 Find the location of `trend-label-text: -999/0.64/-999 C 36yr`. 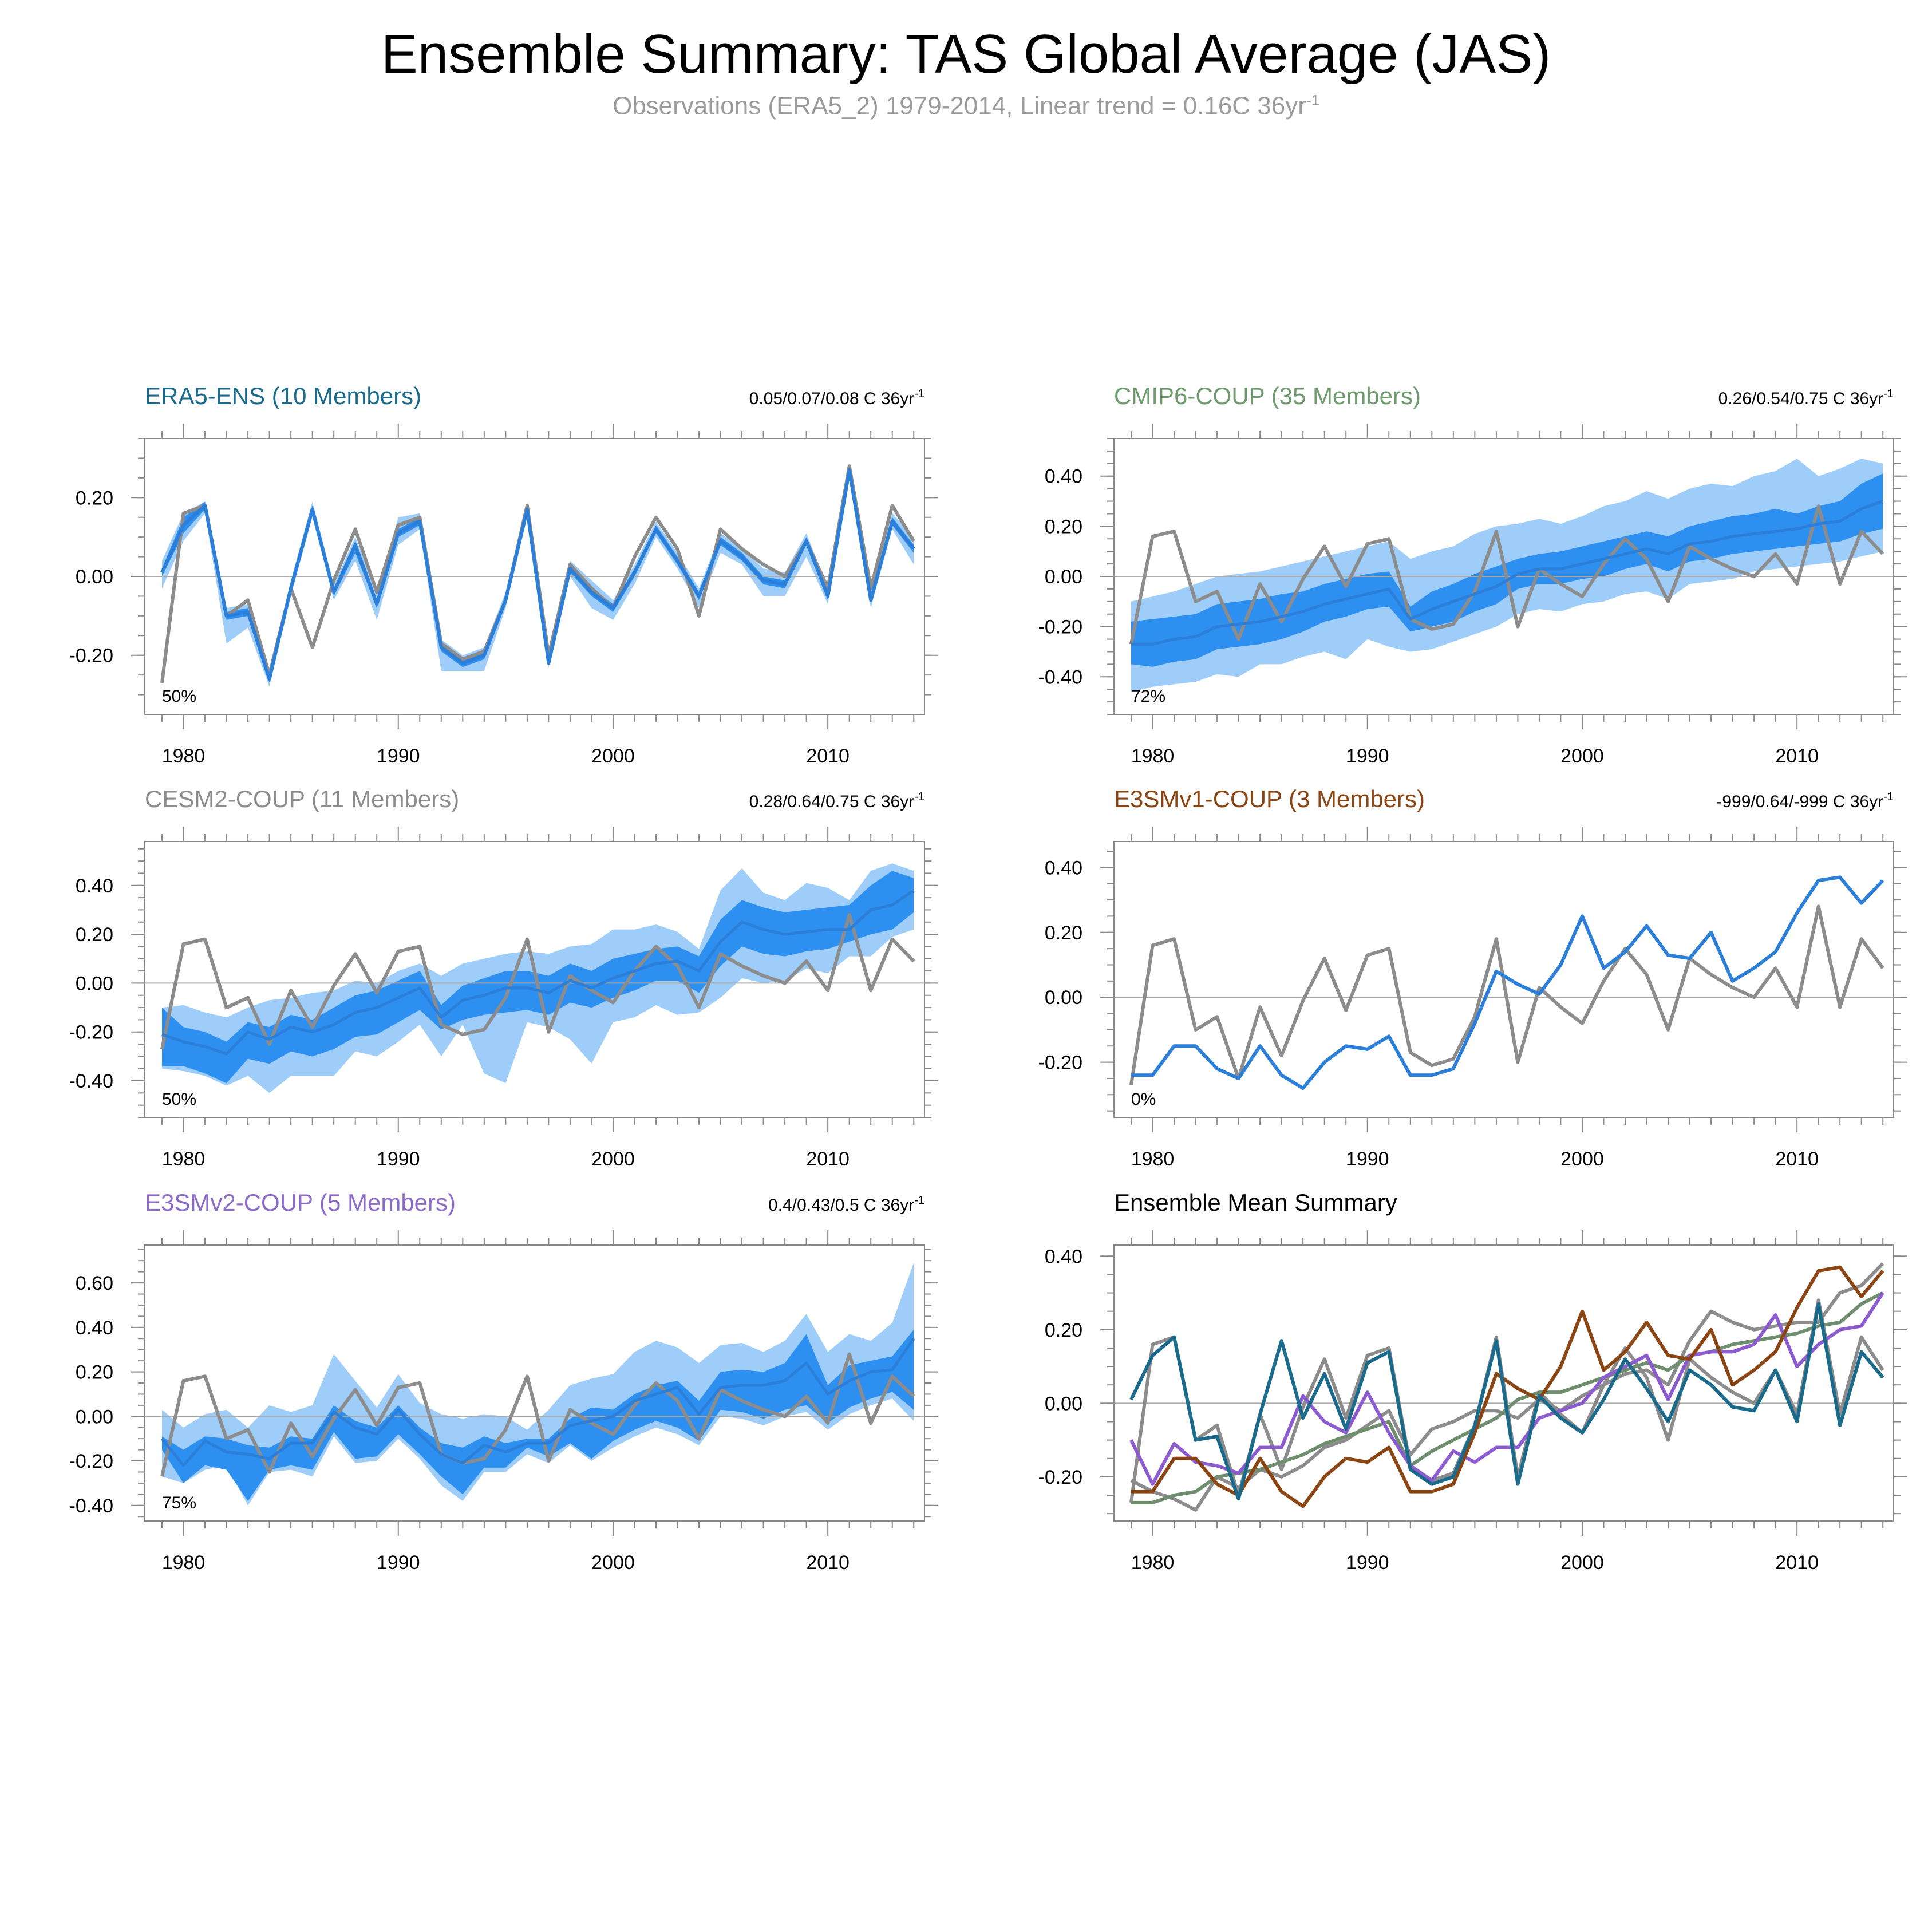

trend-label-text: -999/0.64/-999 C 36yr is located at coordinates (1799, 801).